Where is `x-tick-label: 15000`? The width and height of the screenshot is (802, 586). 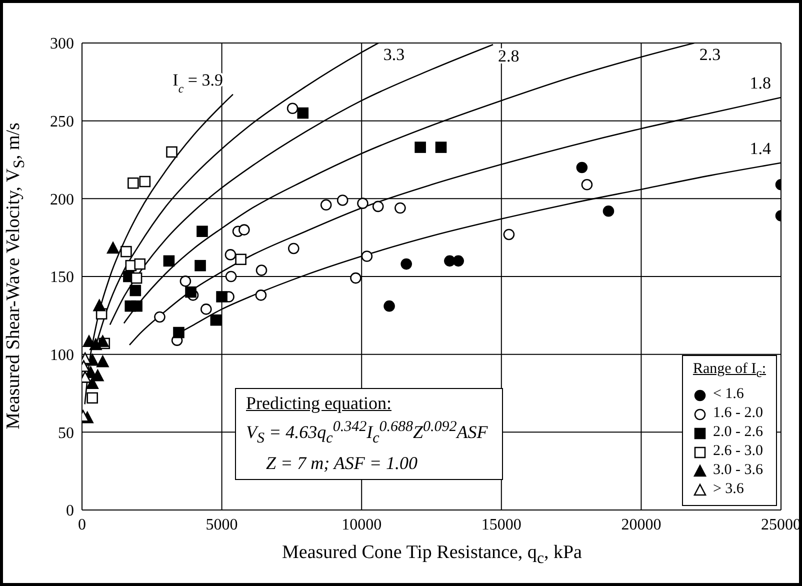 x-tick-label: 15000 is located at coordinates (501, 525).